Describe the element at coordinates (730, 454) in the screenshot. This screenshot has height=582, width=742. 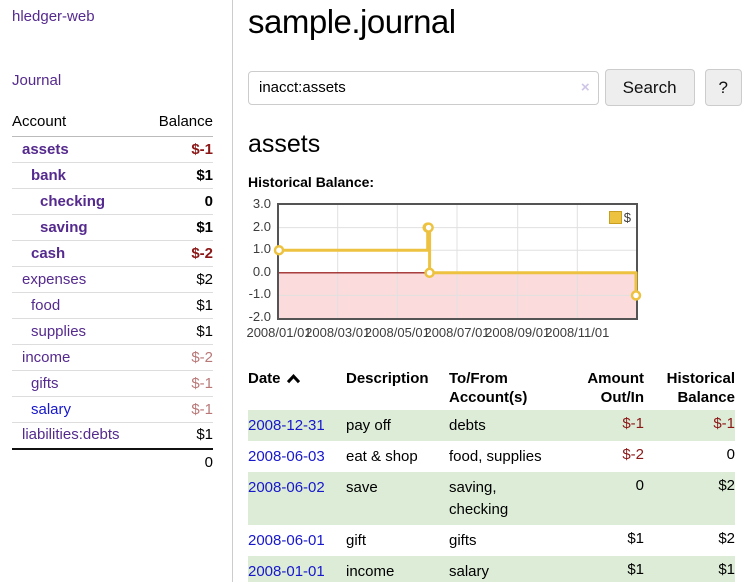
I see `transaction-balance: 0` at that location.